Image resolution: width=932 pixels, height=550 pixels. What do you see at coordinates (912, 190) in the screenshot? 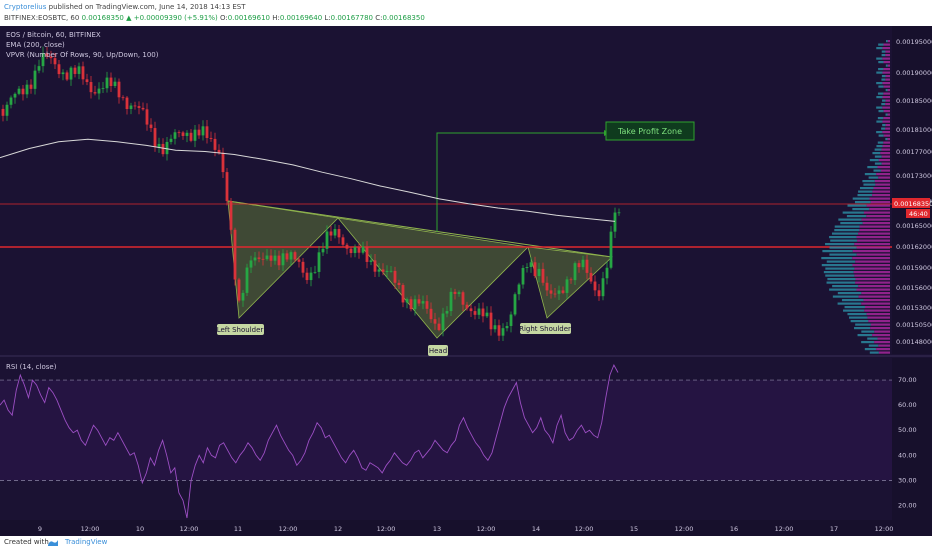
I see `price-axis` at bounding box center [912, 190].